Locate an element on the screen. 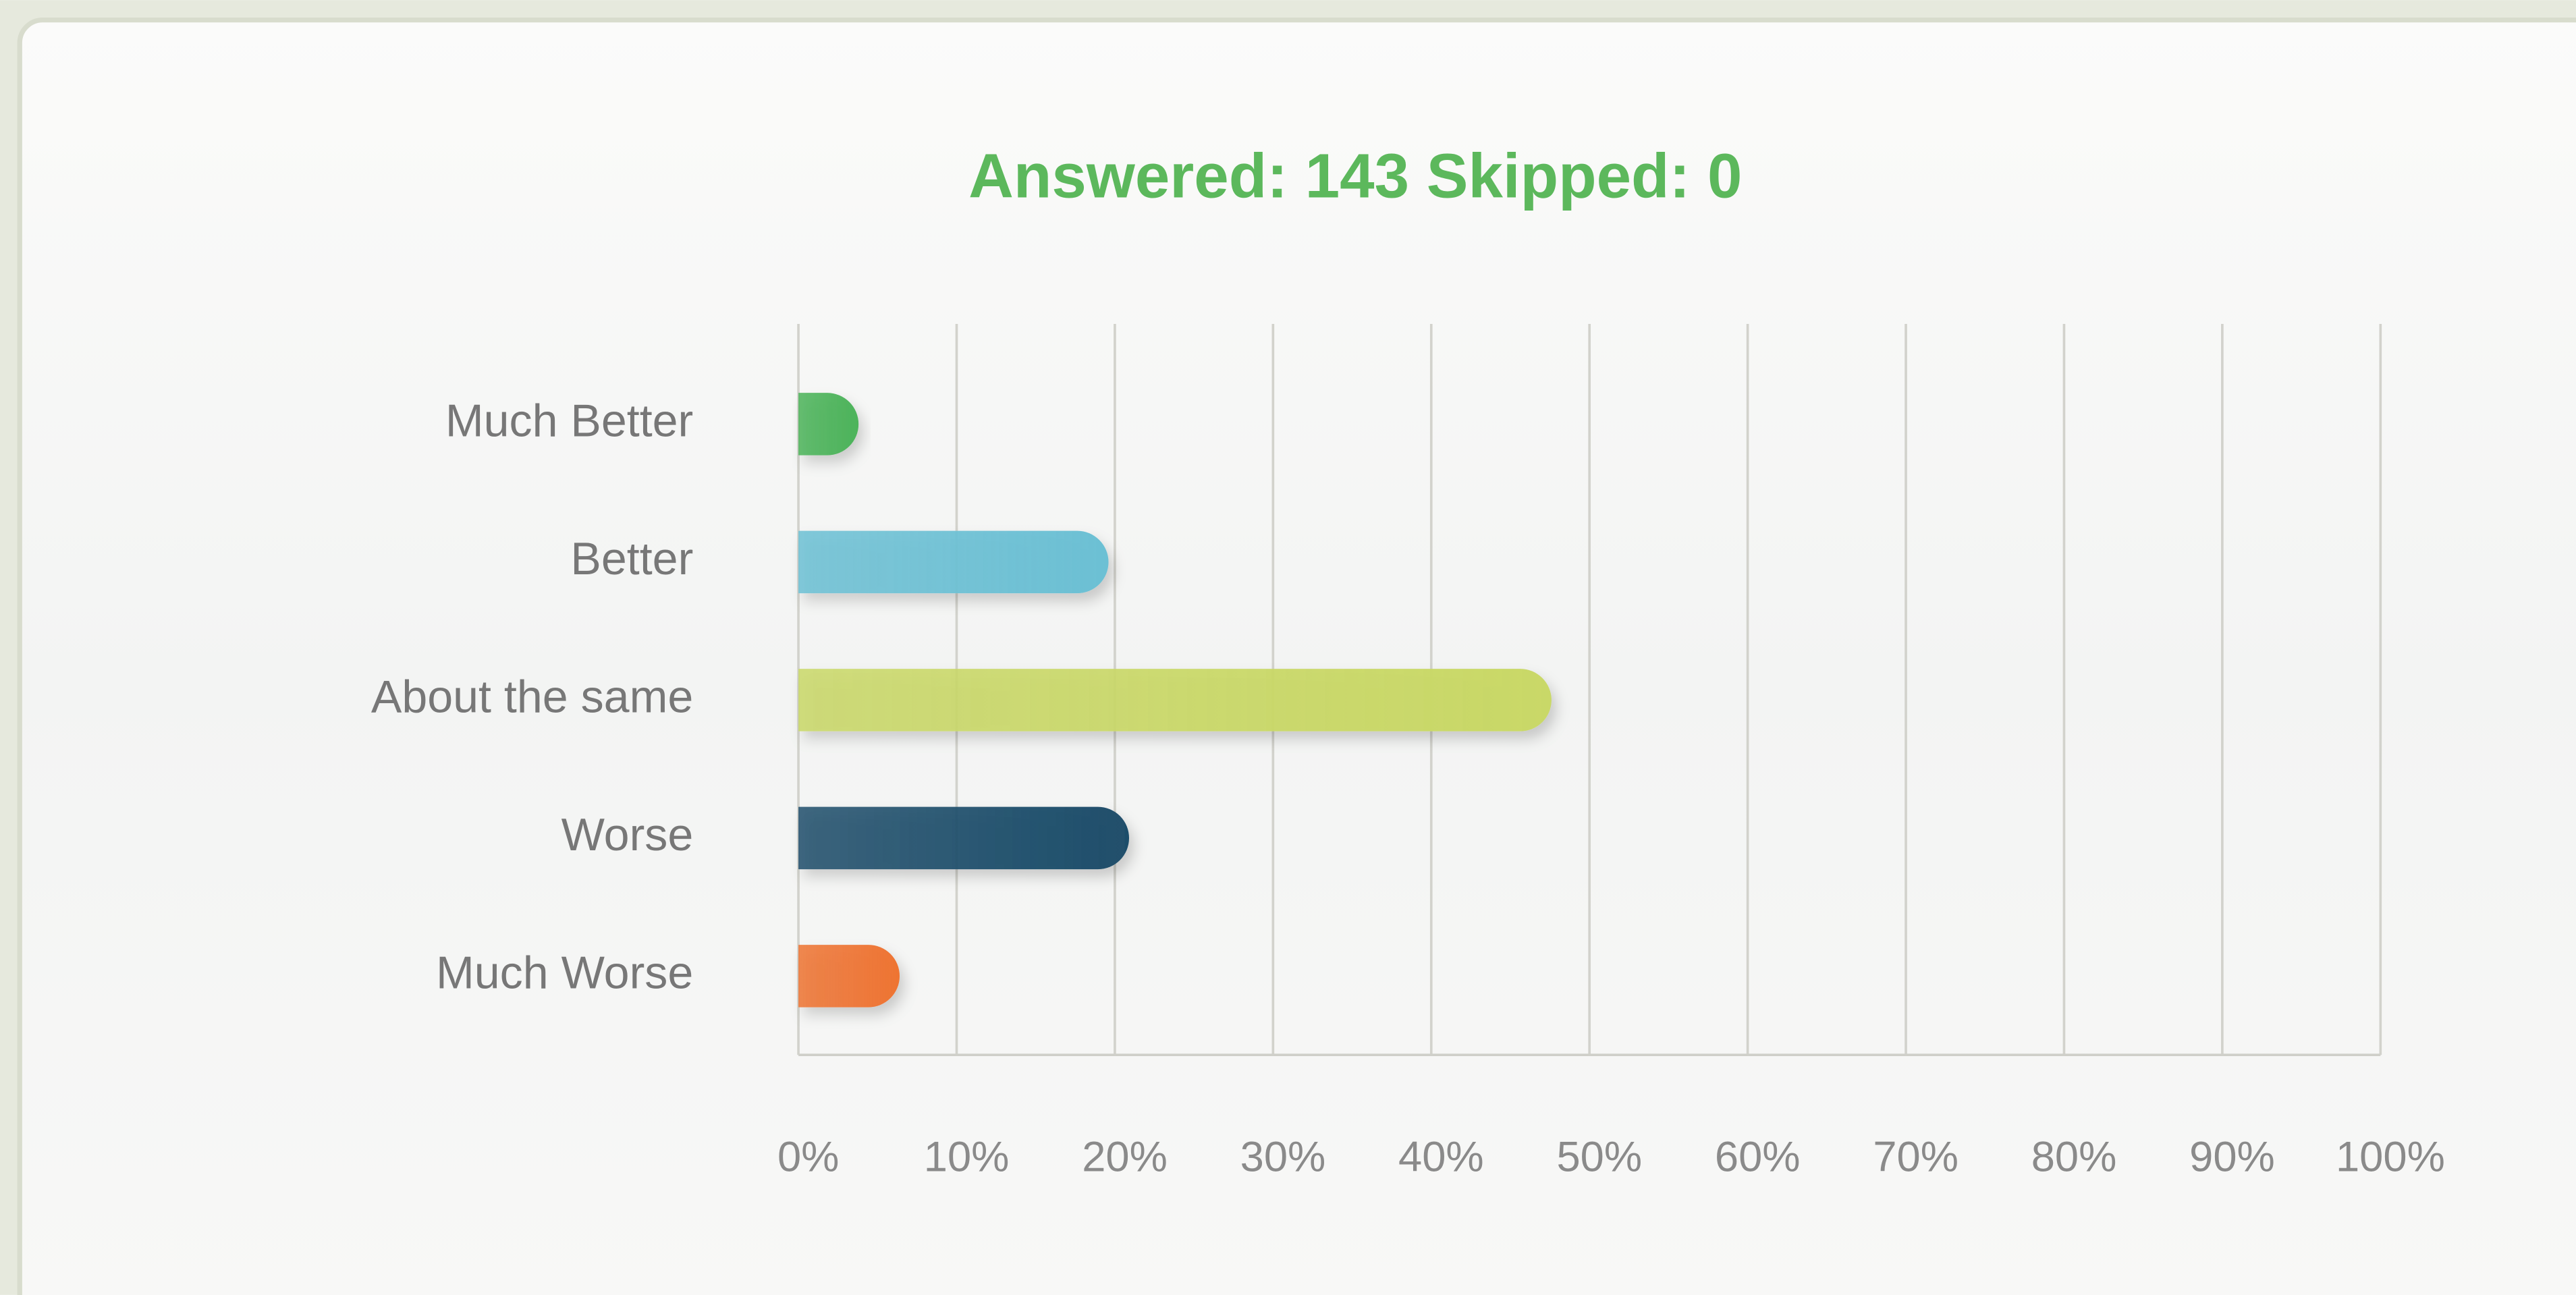 This screenshot has width=2576, height=1295. y-tick-label: About the same is located at coordinates (532, 696).